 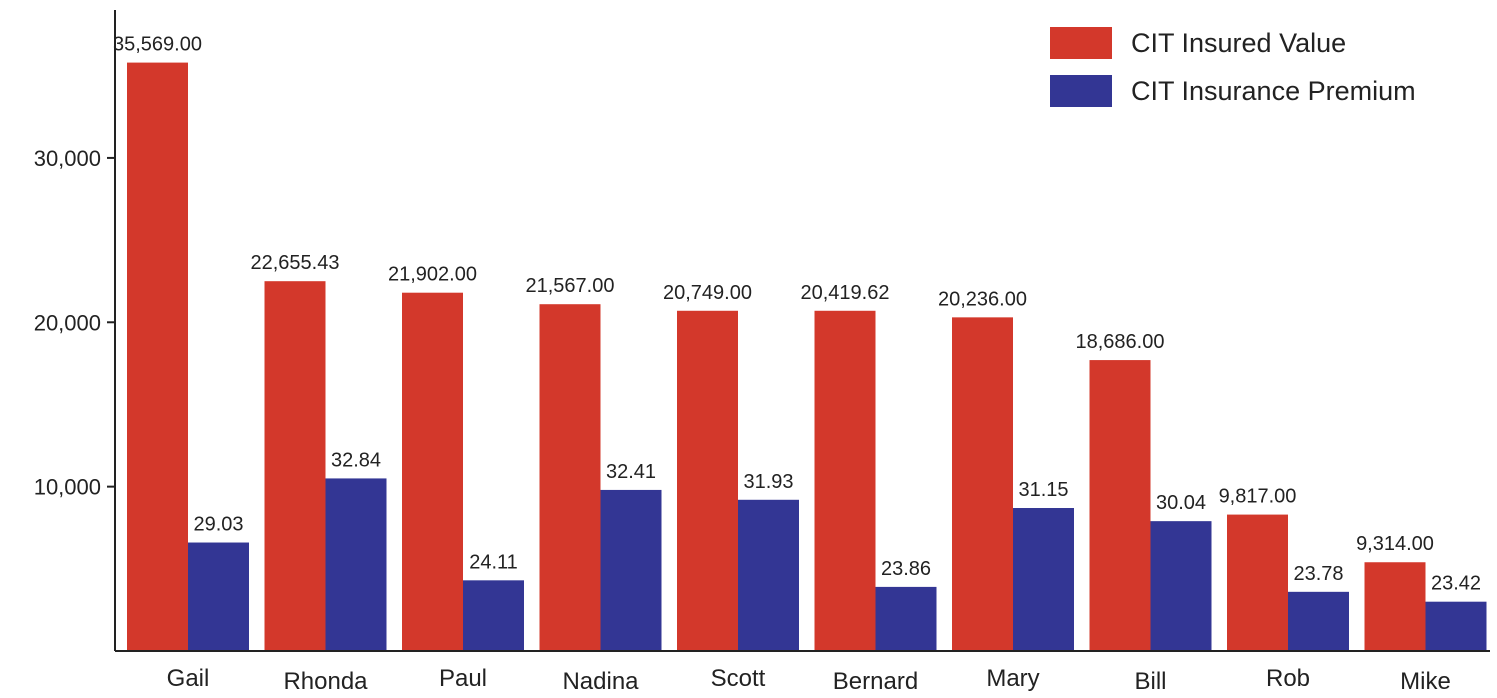 What do you see at coordinates (356, 564) in the screenshot?
I see `bar-insurance-premium-rhonda` at bounding box center [356, 564].